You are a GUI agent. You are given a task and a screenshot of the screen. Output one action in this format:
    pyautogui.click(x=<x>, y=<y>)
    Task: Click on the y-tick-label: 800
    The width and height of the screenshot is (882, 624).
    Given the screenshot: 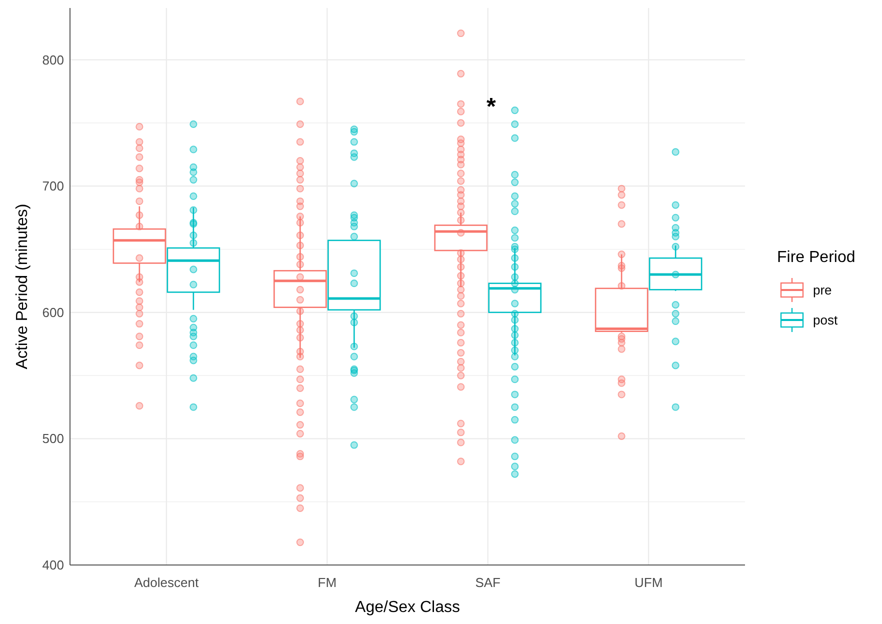 What is the action you would take?
    pyautogui.click(x=53, y=60)
    